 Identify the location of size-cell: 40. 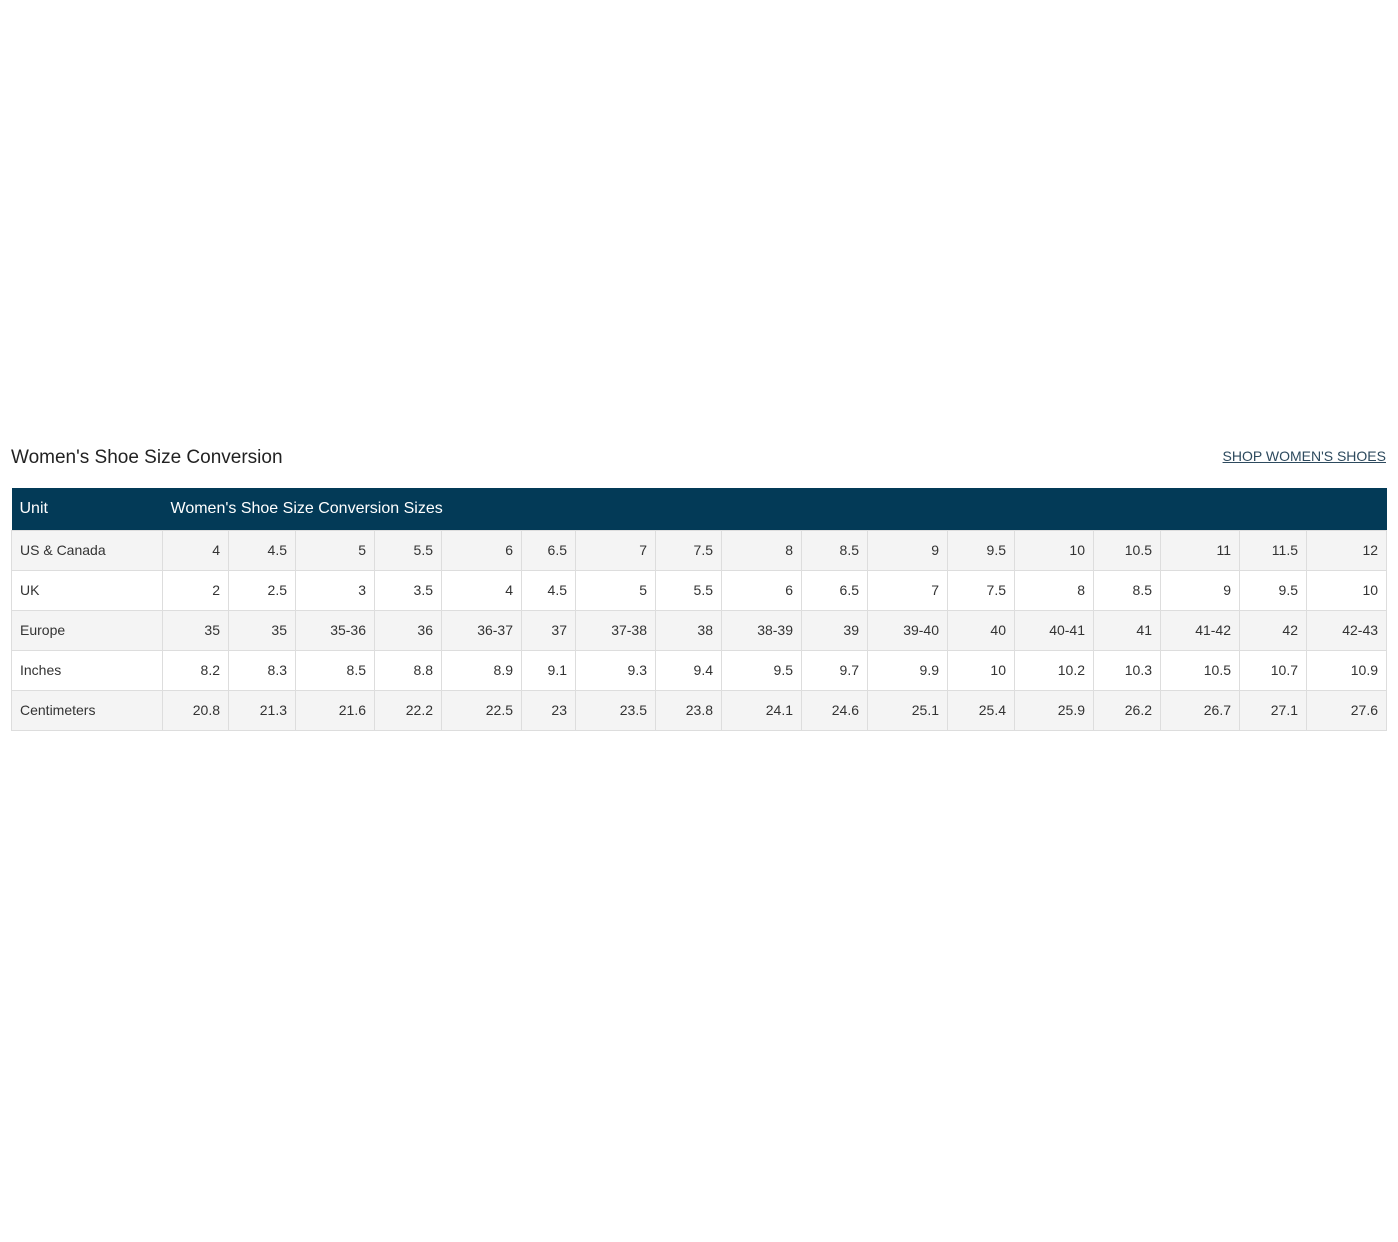
(981, 630).